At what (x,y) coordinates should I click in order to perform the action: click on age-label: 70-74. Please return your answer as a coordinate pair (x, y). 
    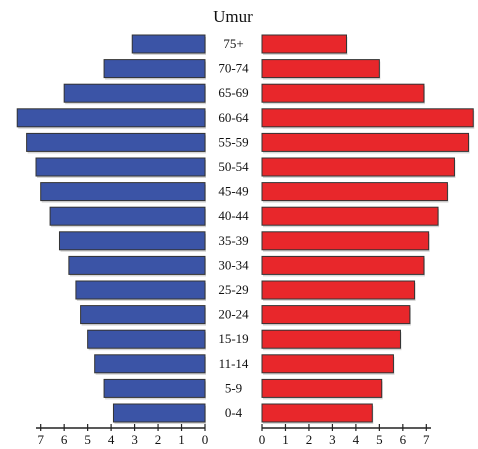
    Looking at the image, I should click on (233, 68).